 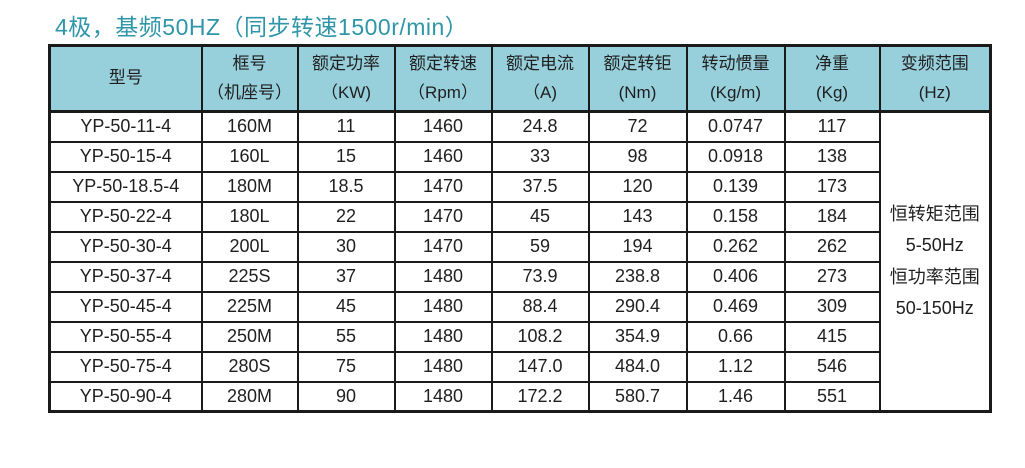 What do you see at coordinates (443, 78) in the screenshot?
I see `column-header-rated-speed: 额定转速 （Rpm）` at bounding box center [443, 78].